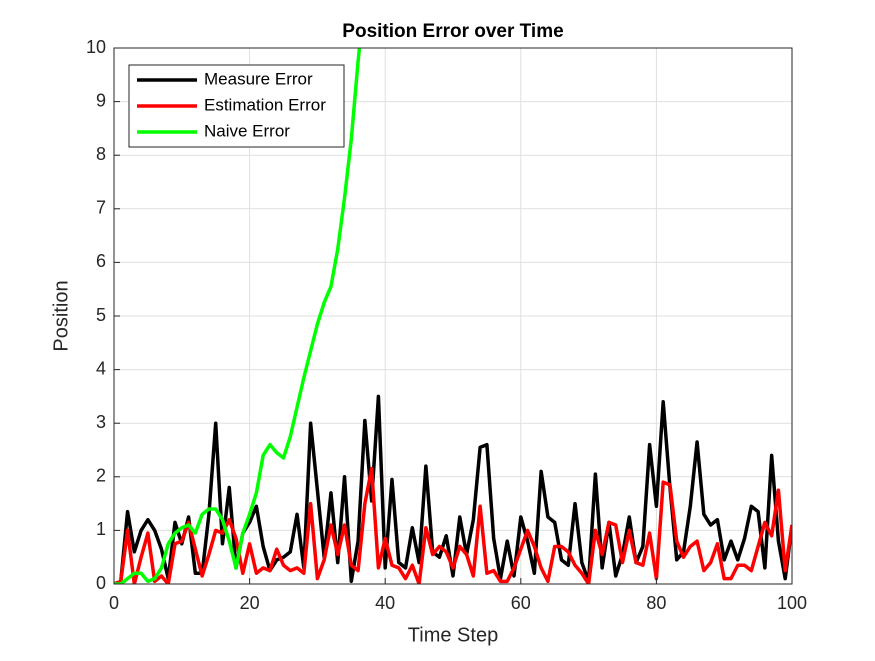 The height and width of the screenshot is (661, 875). I want to click on y-tick-label: 10, so click(96, 47).